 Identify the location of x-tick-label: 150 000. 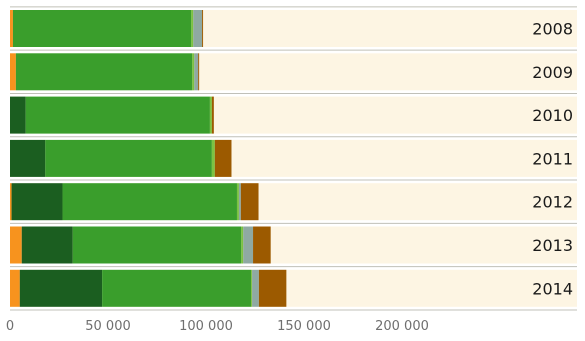
(304, 326).